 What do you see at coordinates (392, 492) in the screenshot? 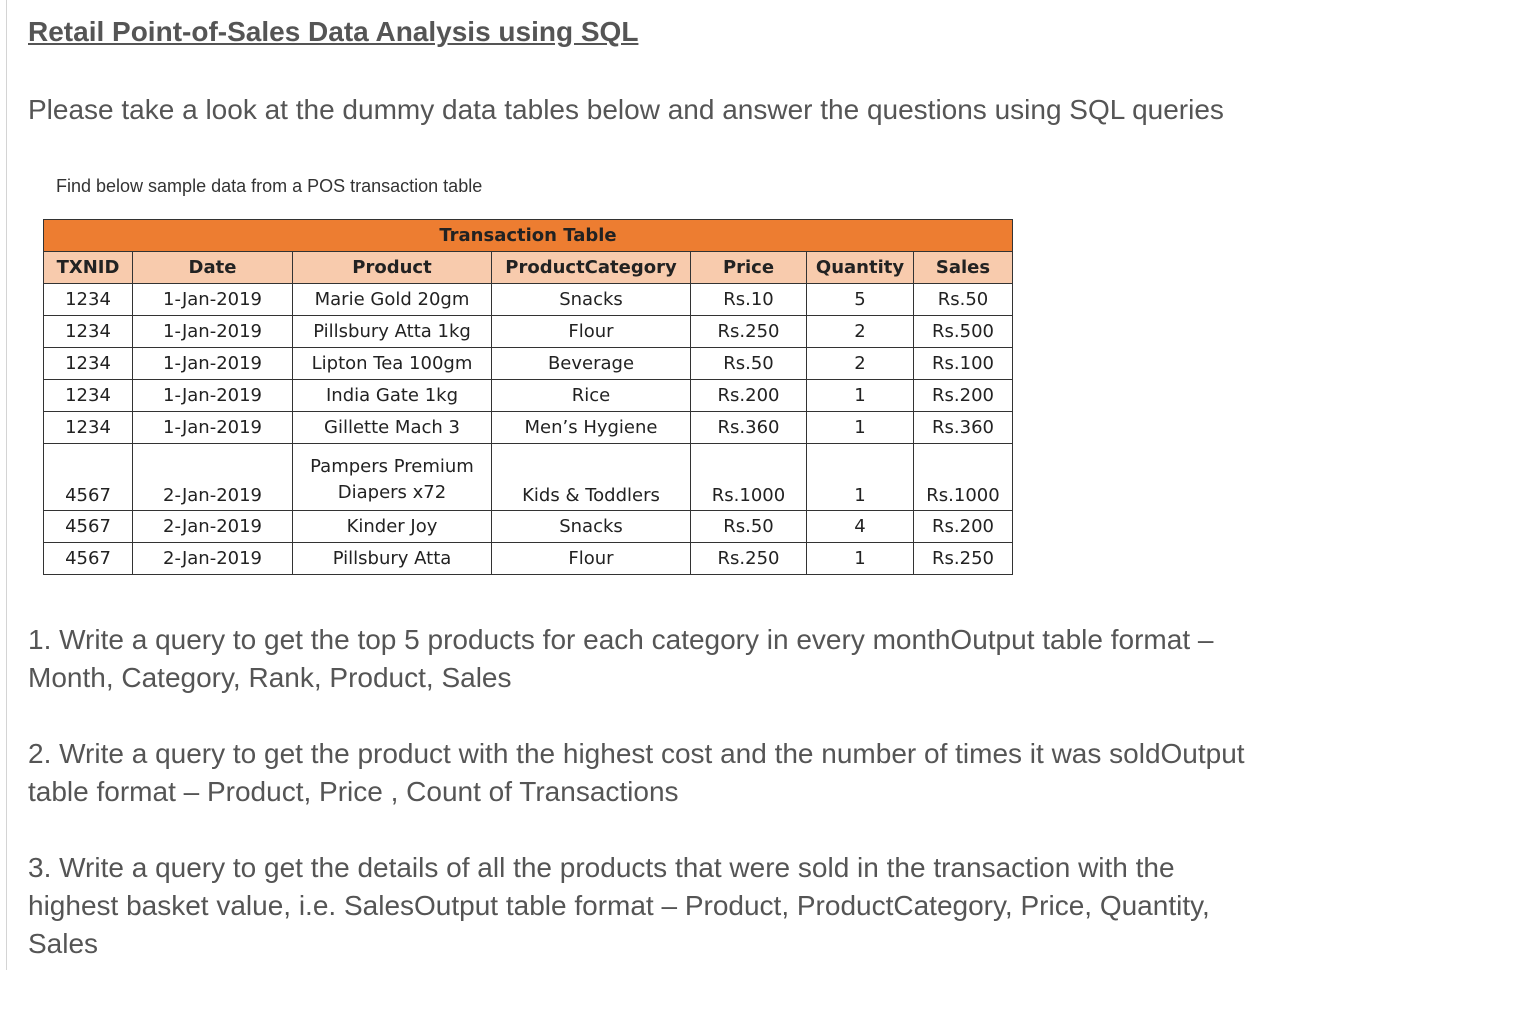
I see `cell-product-line2: Diapers x72` at bounding box center [392, 492].